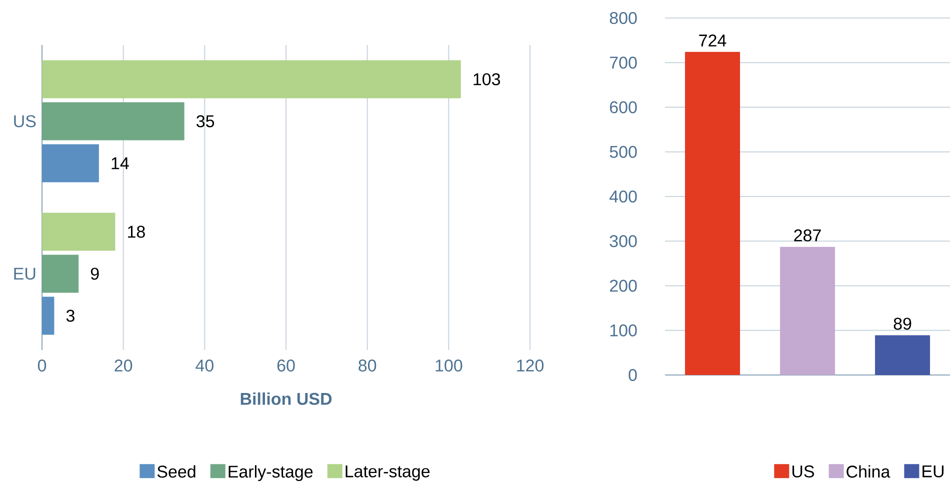 This screenshot has width=950, height=488. Describe the element at coordinates (270, 473) in the screenshot. I see `legend-label: Early-stage` at that location.